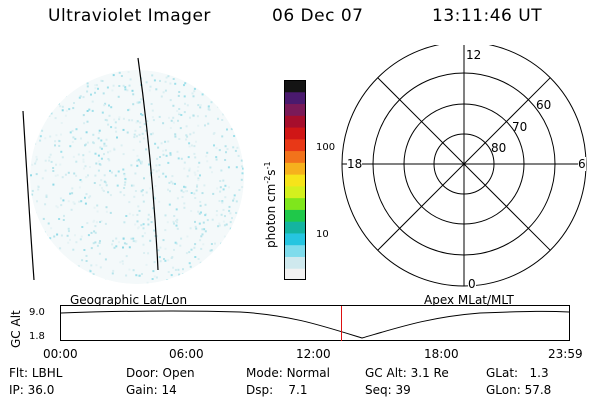 The width and height of the screenshot is (600, 400). What do you see at coordinates (544, 105) in the screenshot?
I see `lat-label-60: 60` at bounding box center [544, 105].